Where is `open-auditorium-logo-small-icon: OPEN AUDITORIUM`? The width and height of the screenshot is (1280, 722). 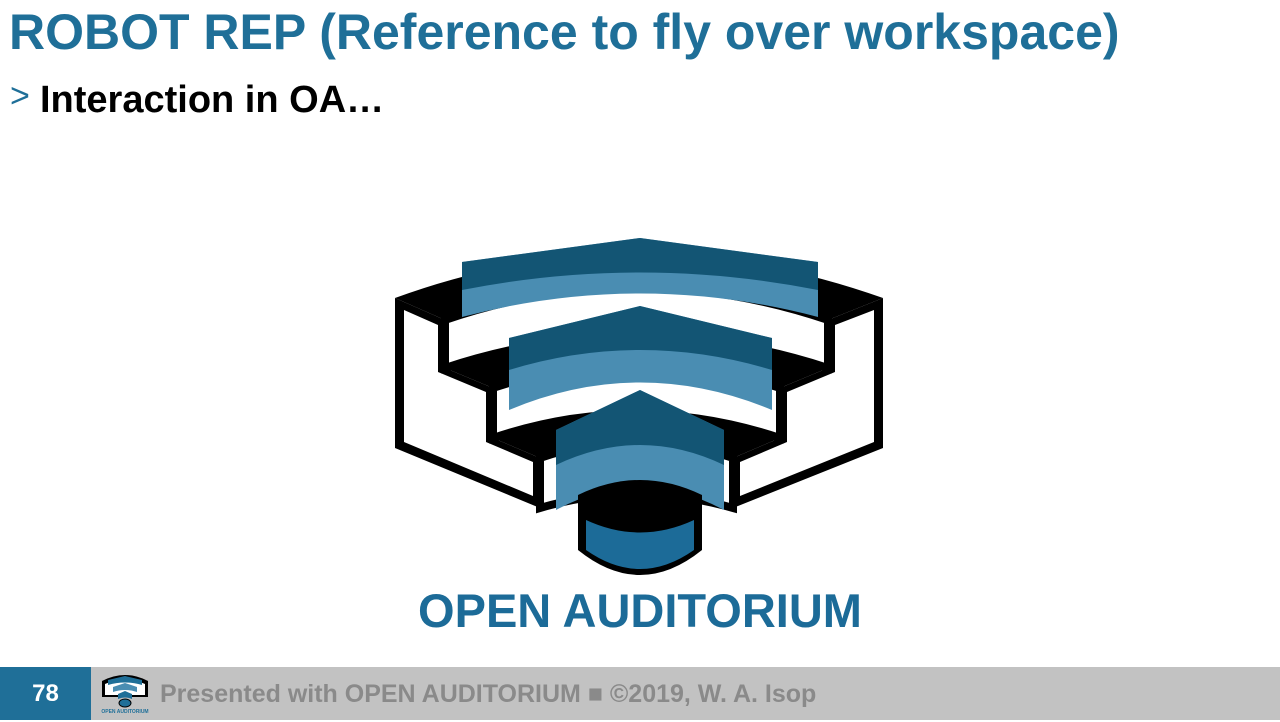 open-auditorium-logo-small-icon: OPEN AUDITORIUM is located at coordinates (125, 695).